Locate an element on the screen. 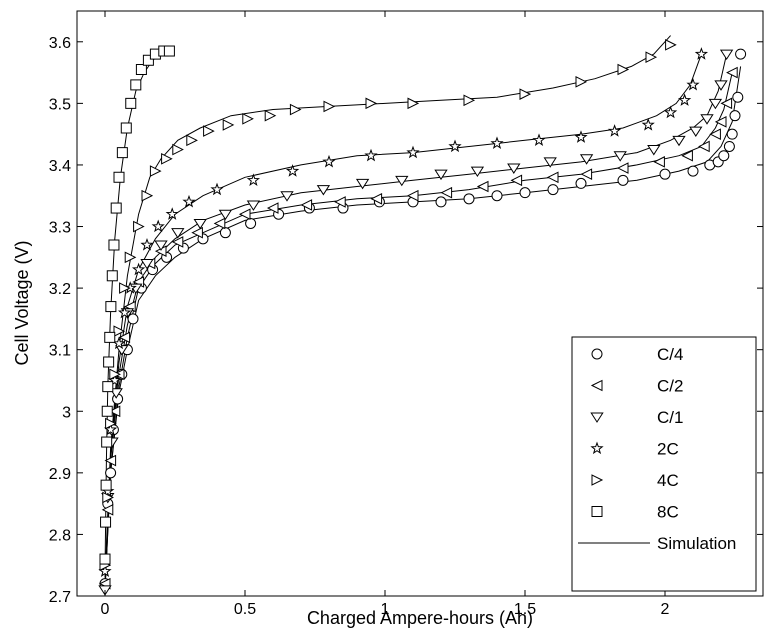 The image size is (765, 634). x-tick-label: 1 is located at coordinates (385, 609).